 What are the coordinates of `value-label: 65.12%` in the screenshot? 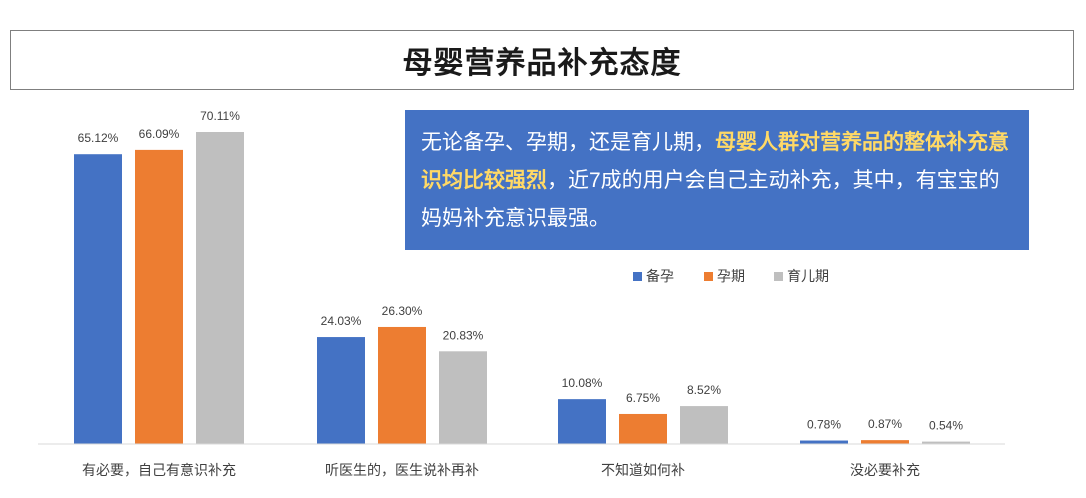 It's located at (98, 138).